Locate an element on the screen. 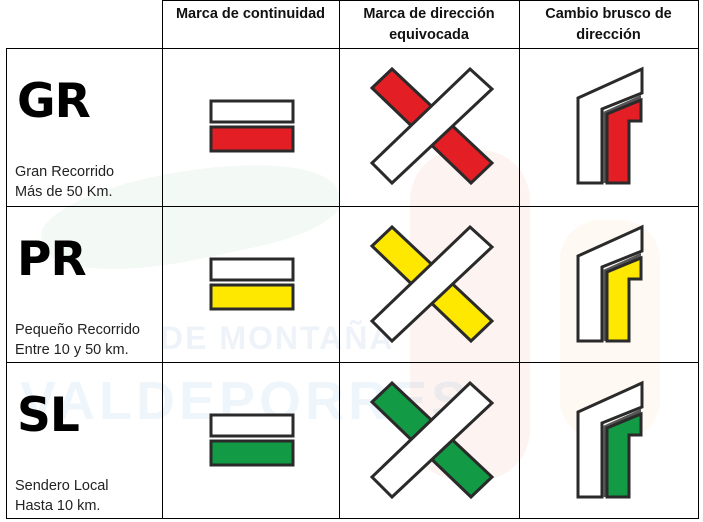 The height and width of the screenshot is (522, 703). trail-distance: Más de 50 Km. is located at coordinates (64, 192).